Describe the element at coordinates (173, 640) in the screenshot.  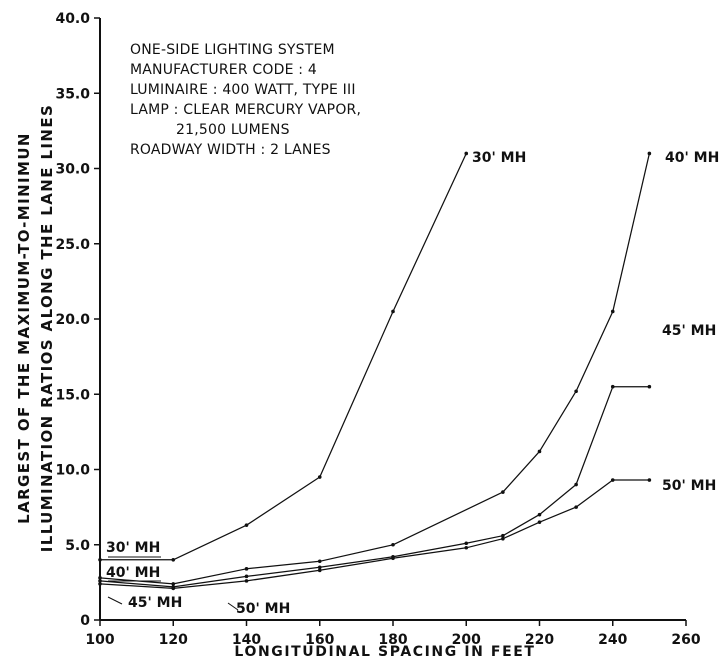
I see `x-tick-label-120: 120` at that location.